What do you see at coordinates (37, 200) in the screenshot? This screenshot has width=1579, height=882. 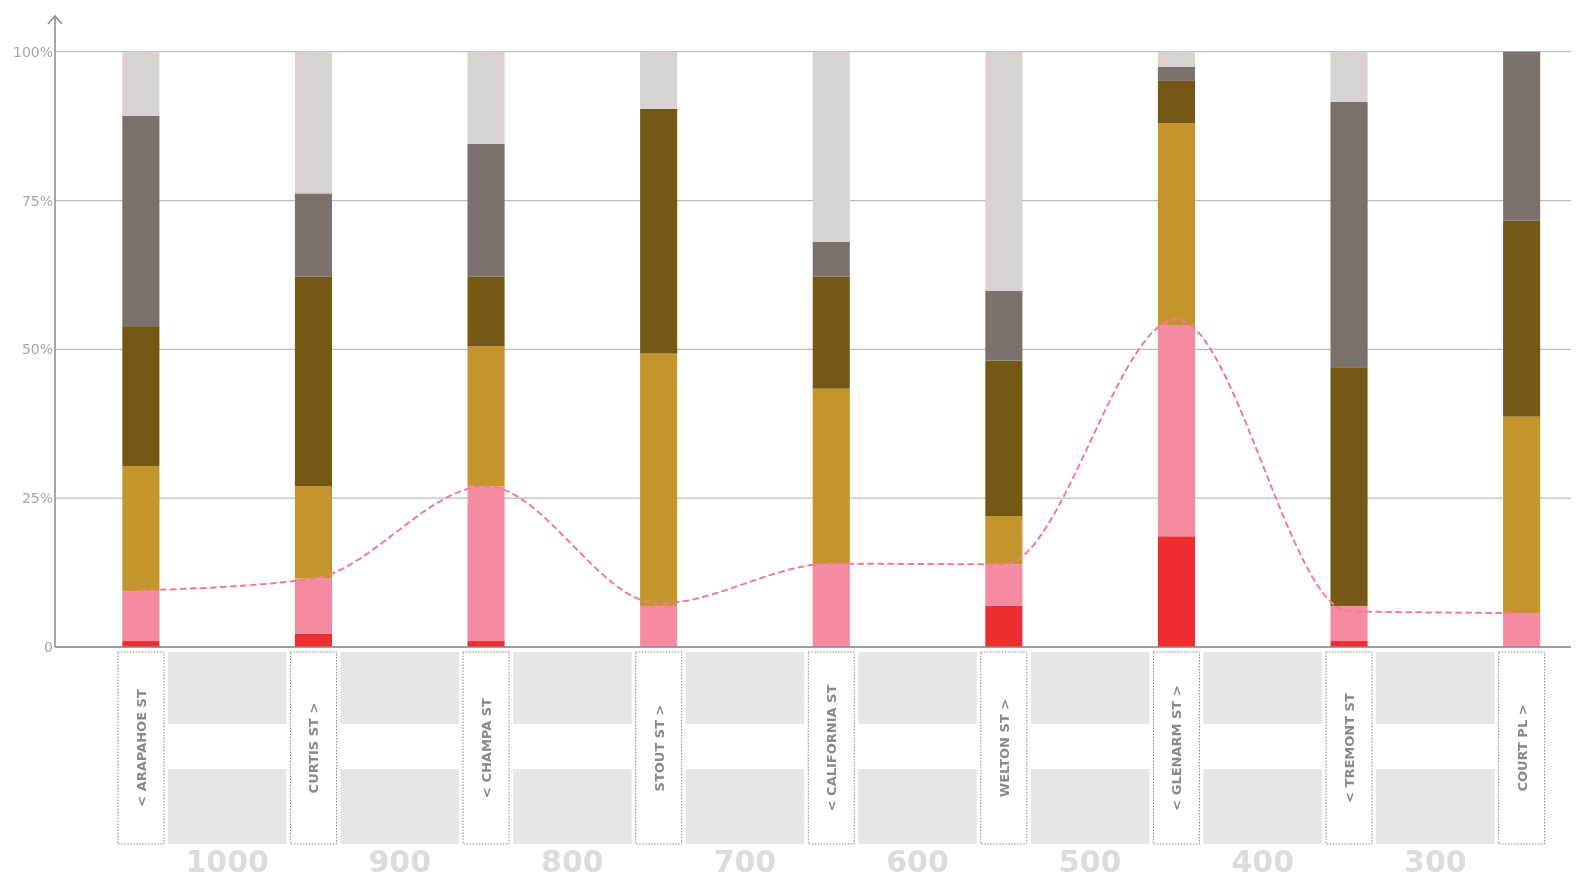 I see `y-tick-label: 75%` at bounding box center [37, 200].